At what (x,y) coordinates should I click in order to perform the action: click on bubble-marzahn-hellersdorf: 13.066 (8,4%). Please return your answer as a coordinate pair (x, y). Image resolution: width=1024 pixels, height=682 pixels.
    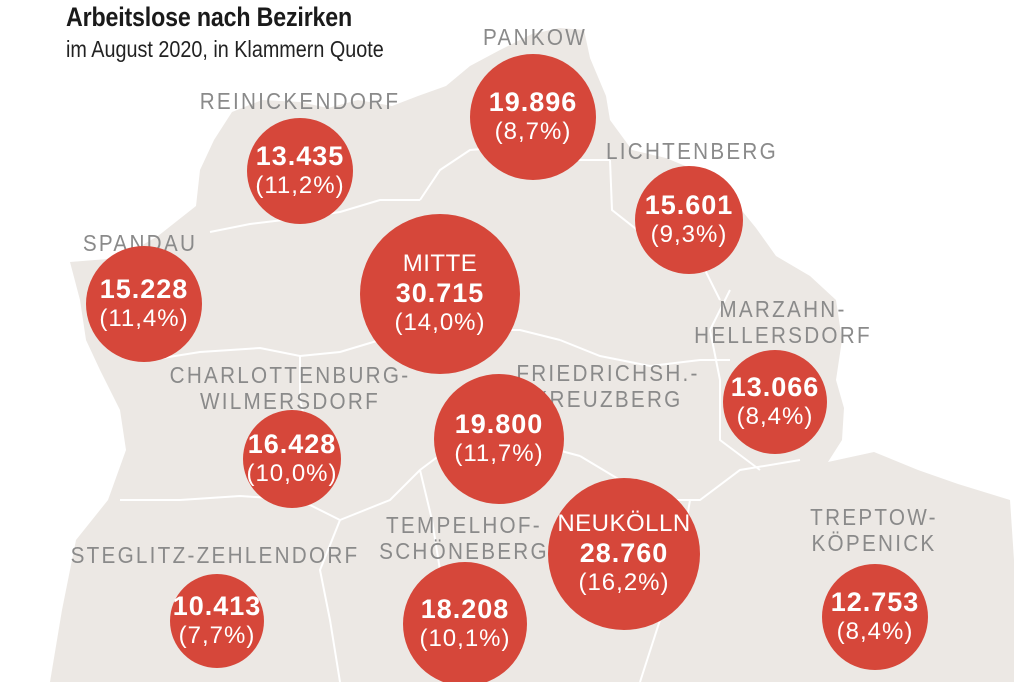
    Looking at the image, I should click on (775, 402).